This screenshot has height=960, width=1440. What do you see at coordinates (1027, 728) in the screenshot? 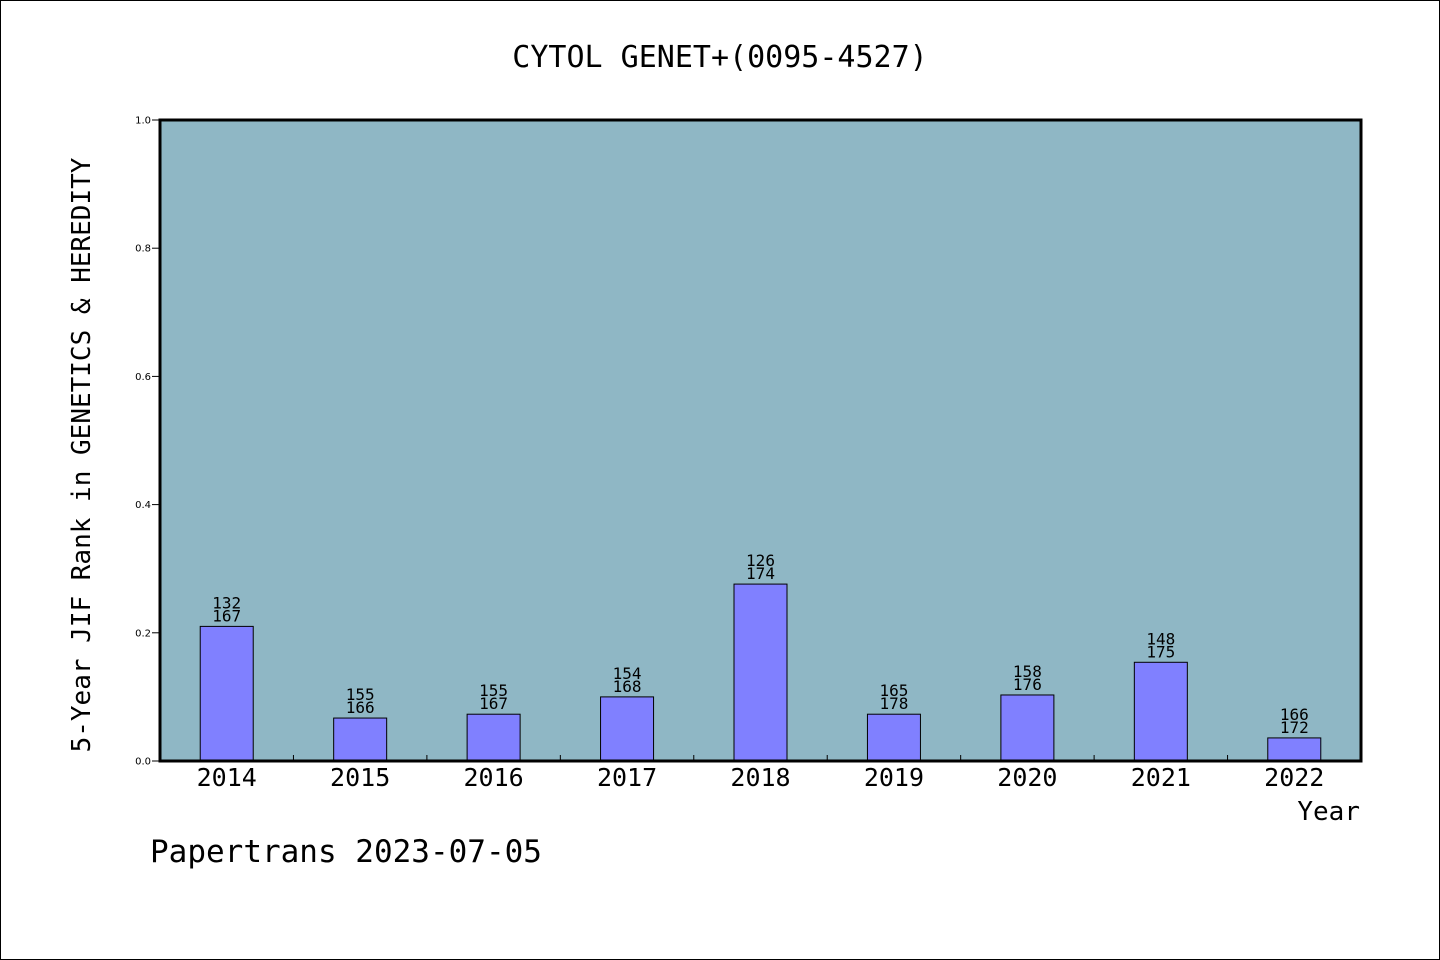
I see `bar-2020` at bounding box center [1027, 728].